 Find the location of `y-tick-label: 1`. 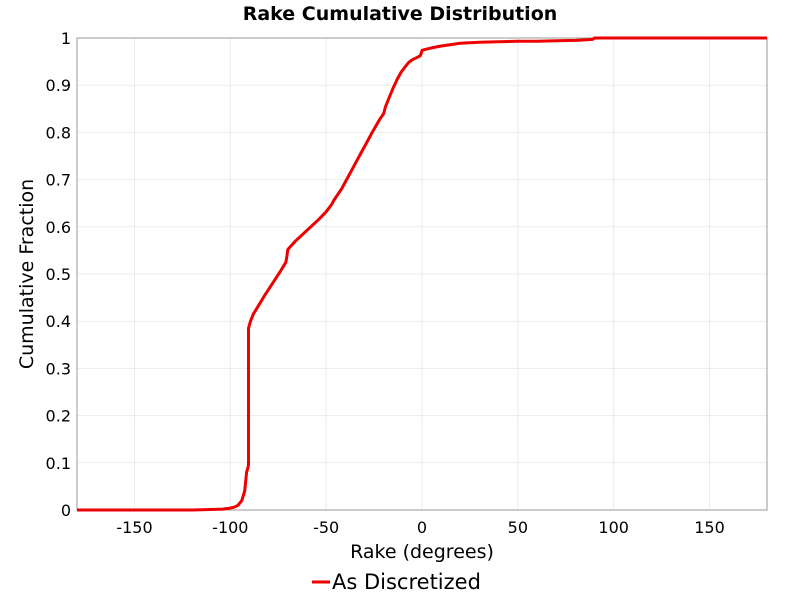

y-tick-label: 1 is located at coordinates (66, 38).